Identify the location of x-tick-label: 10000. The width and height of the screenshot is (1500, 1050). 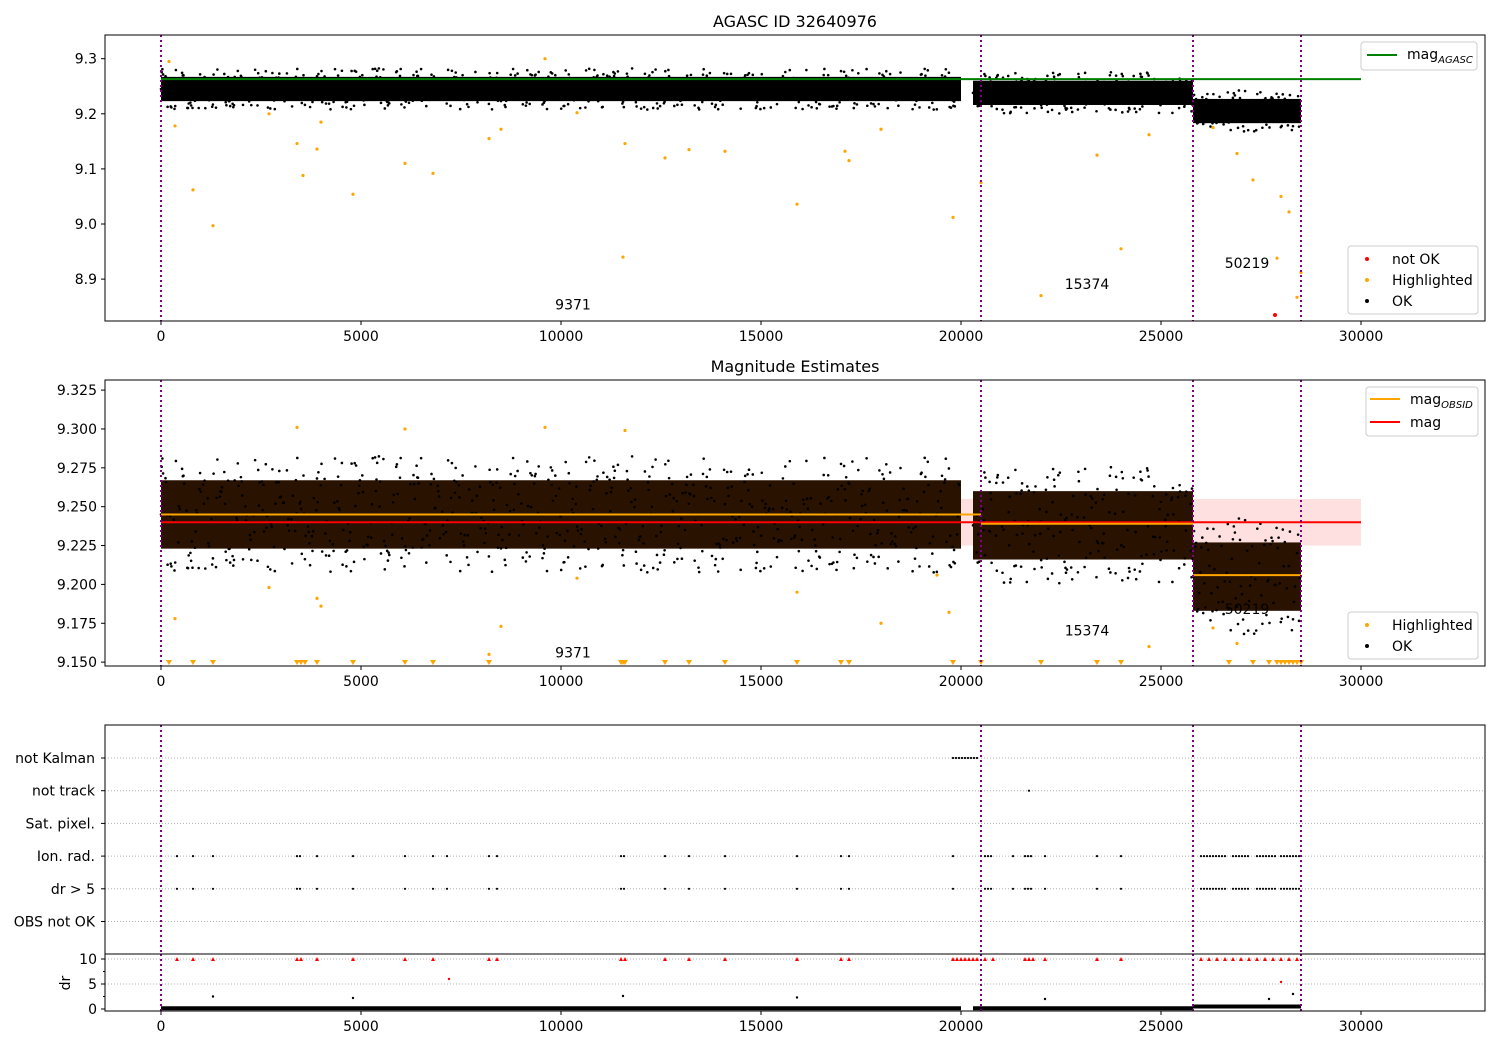
(561, 337).